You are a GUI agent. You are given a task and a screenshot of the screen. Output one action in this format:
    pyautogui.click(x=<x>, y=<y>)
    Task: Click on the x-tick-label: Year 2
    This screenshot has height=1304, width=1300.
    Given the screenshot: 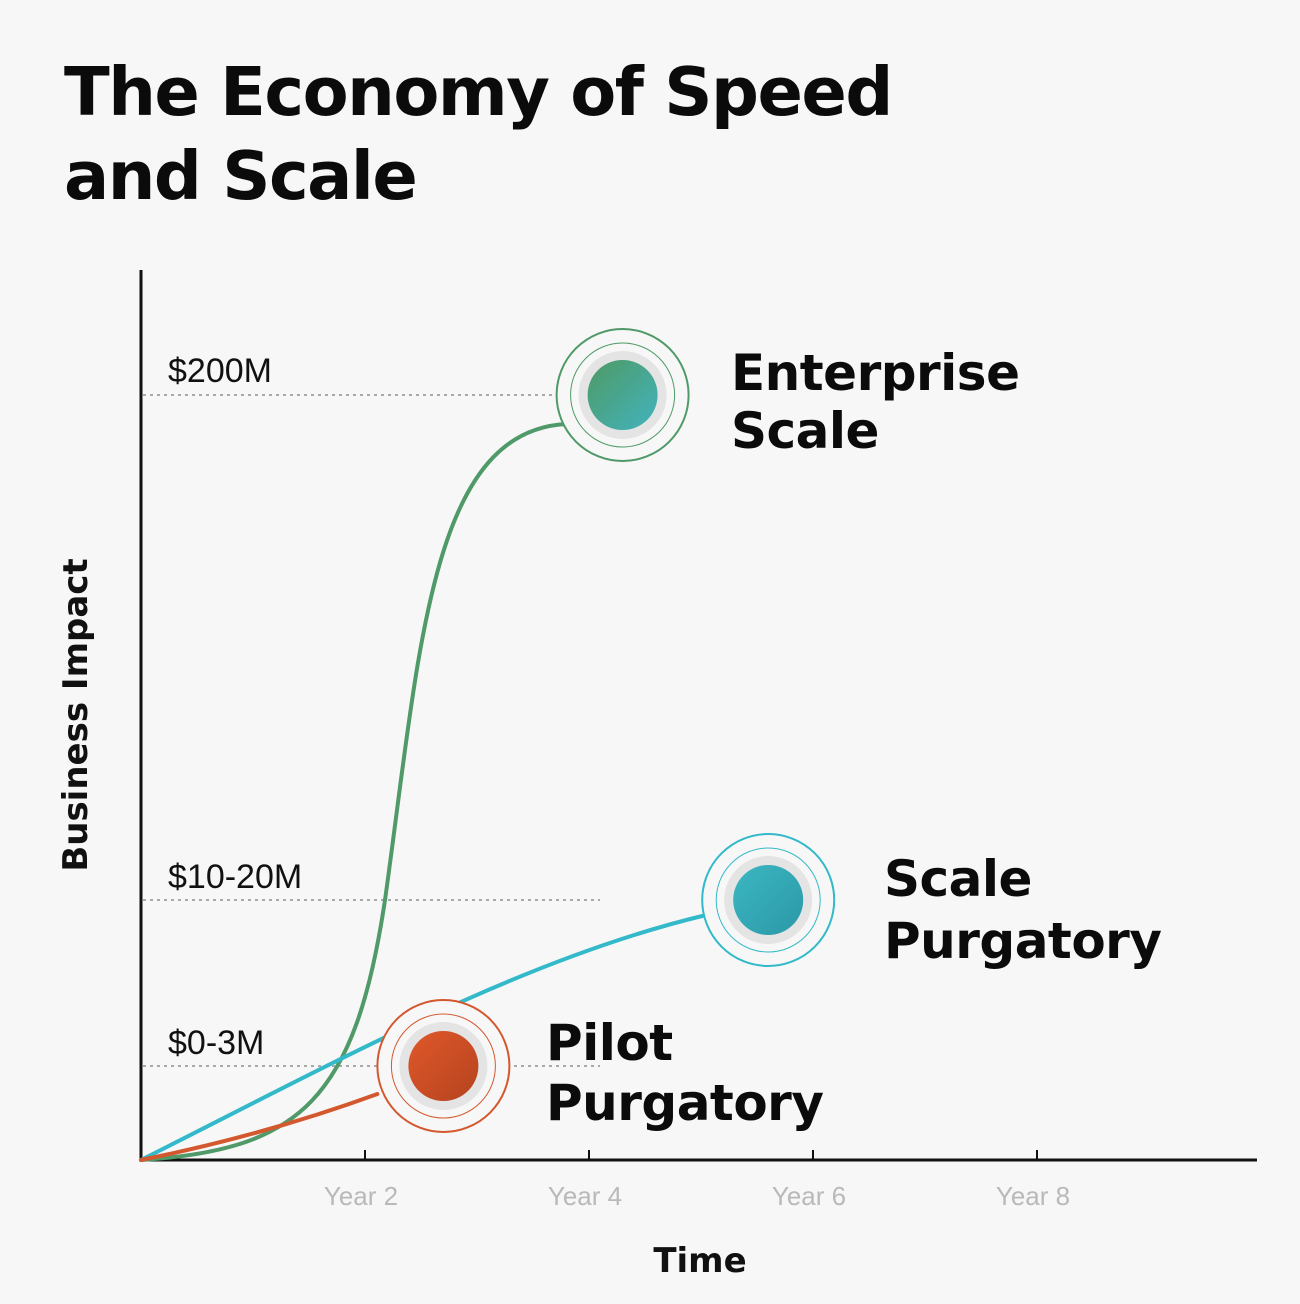 What is the action you would take?
    pyautogui.click(x=361, y=1196)
    